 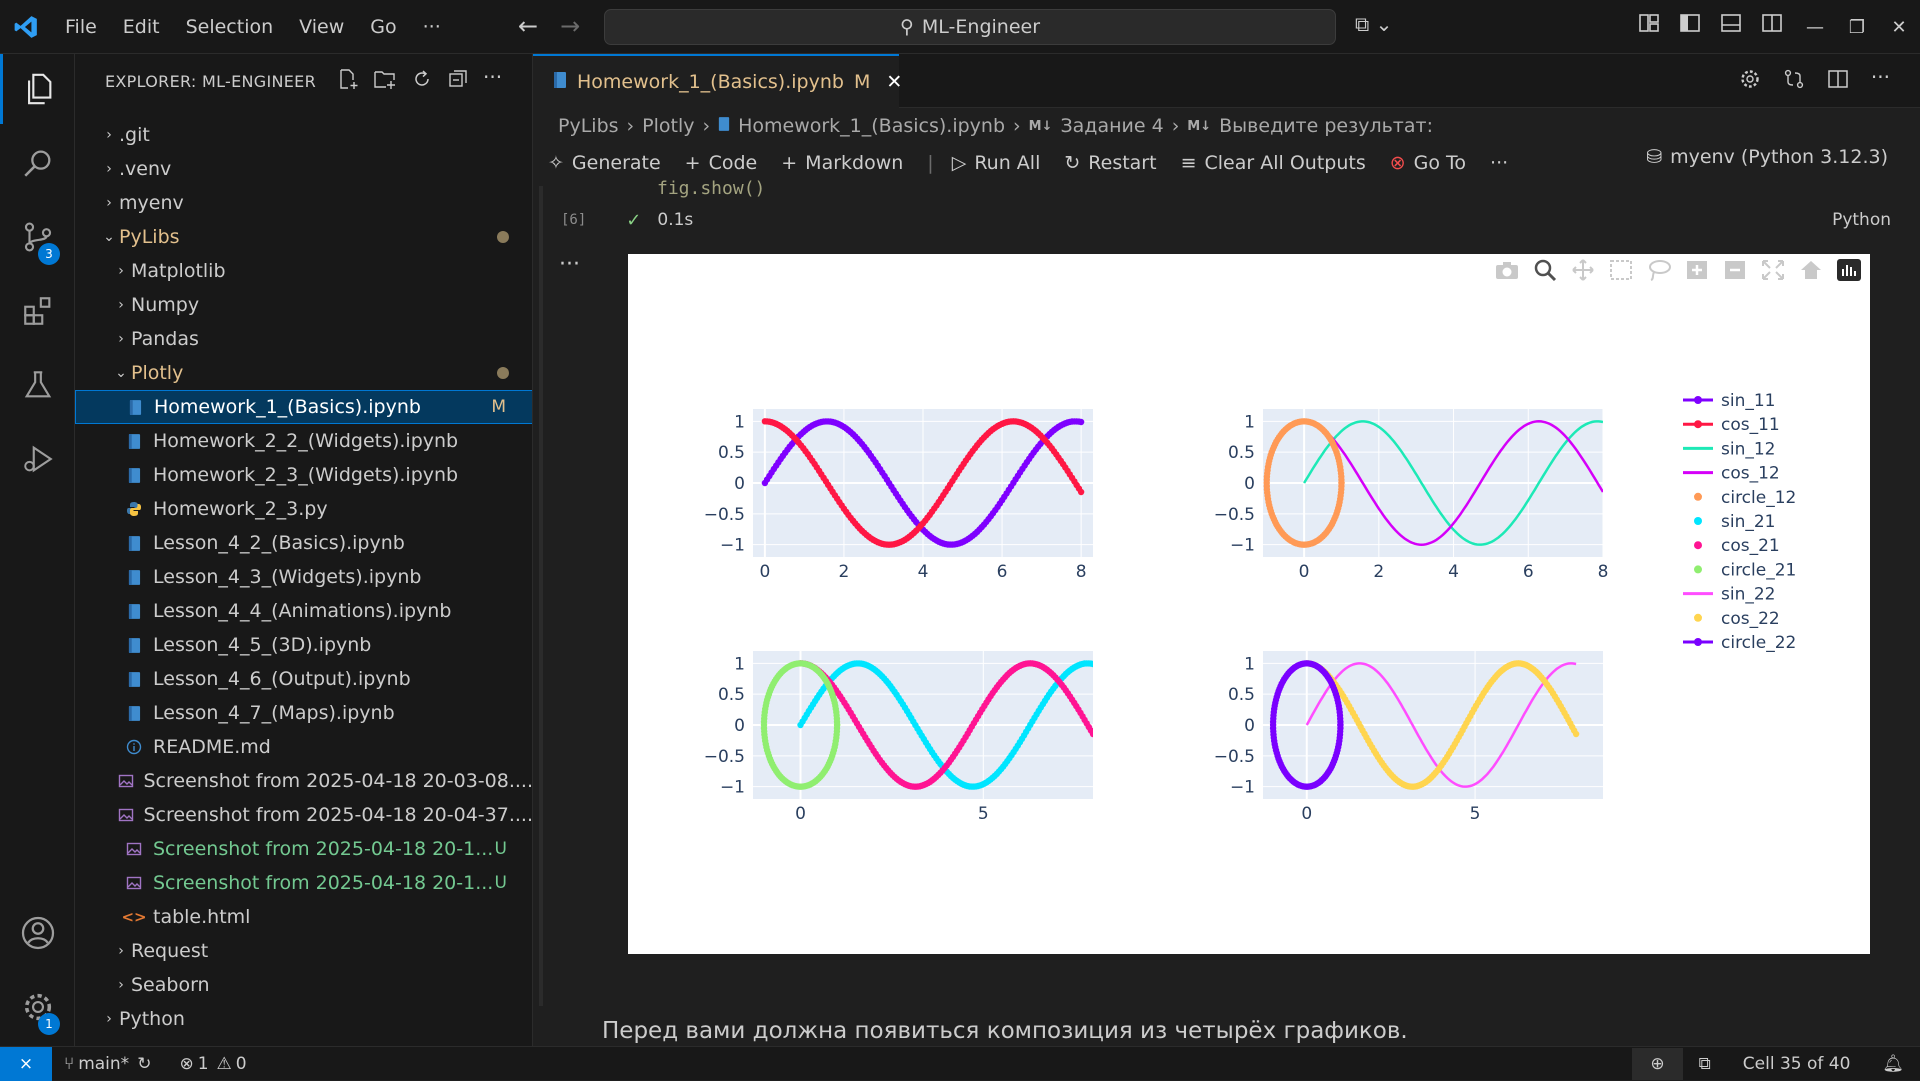 I want to click on box-select-icon, so click(x=1621, y=270).